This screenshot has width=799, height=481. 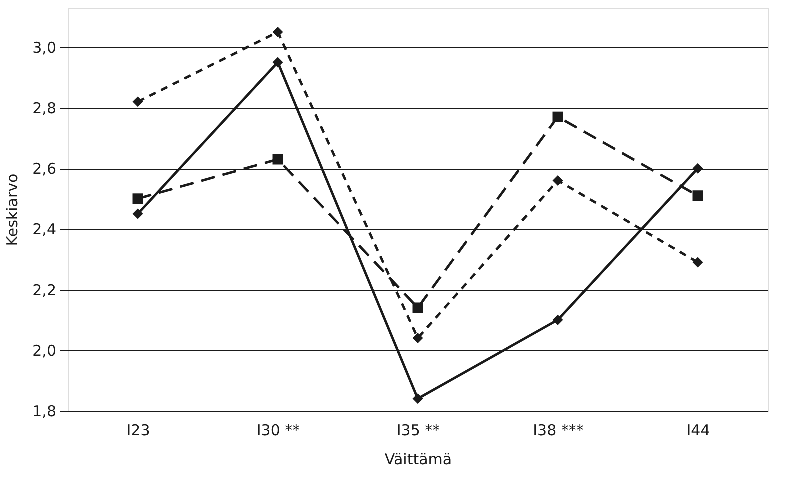 What do you see at coordinates (418, 459) in the screenshot?
I see `x-axis-title: Väittämä` at bounding box center [418, 459].